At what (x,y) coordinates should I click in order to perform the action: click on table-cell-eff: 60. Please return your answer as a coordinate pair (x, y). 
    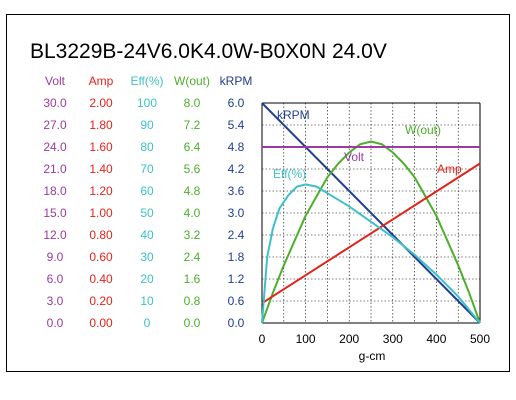
    Looking at the image, I should click on (147, 191).